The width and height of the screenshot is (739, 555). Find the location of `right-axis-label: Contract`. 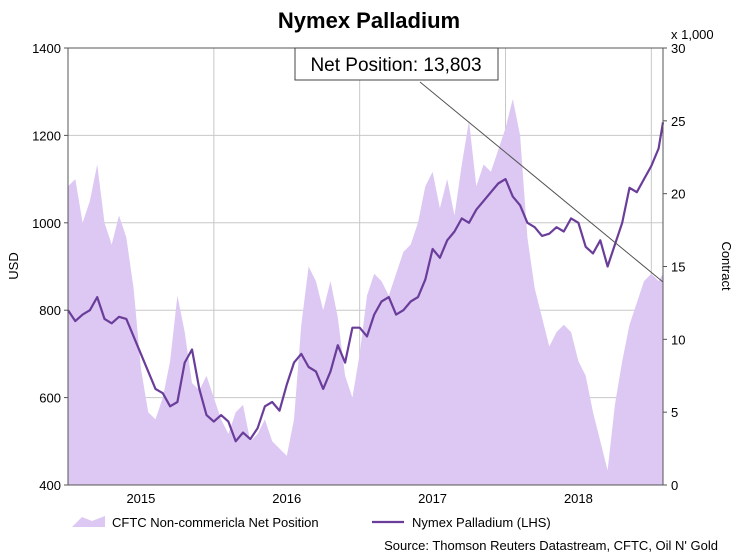

right-axis-label: Contract is located at coordinates (726, 266).